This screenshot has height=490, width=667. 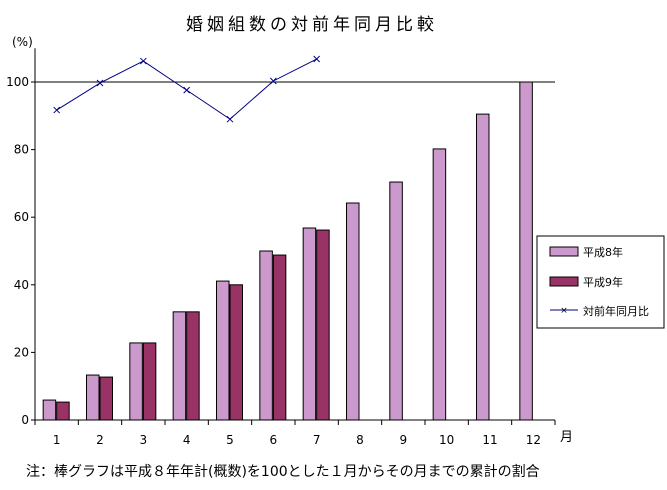 What do you see at coordinates (187, 440) in the screenshot?
I see `x-tick-label: 4` at bounding box center [187, 440].